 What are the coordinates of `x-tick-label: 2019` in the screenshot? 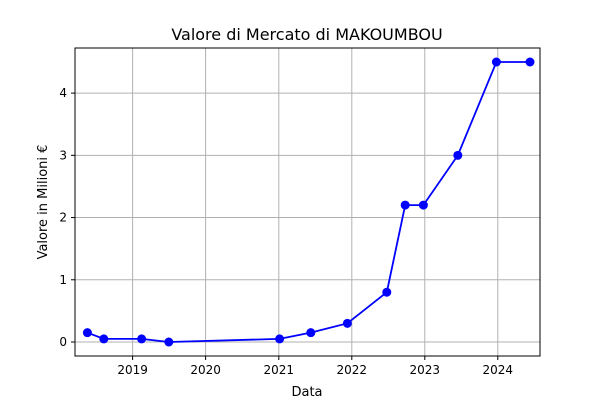 It's located at (132, 370).